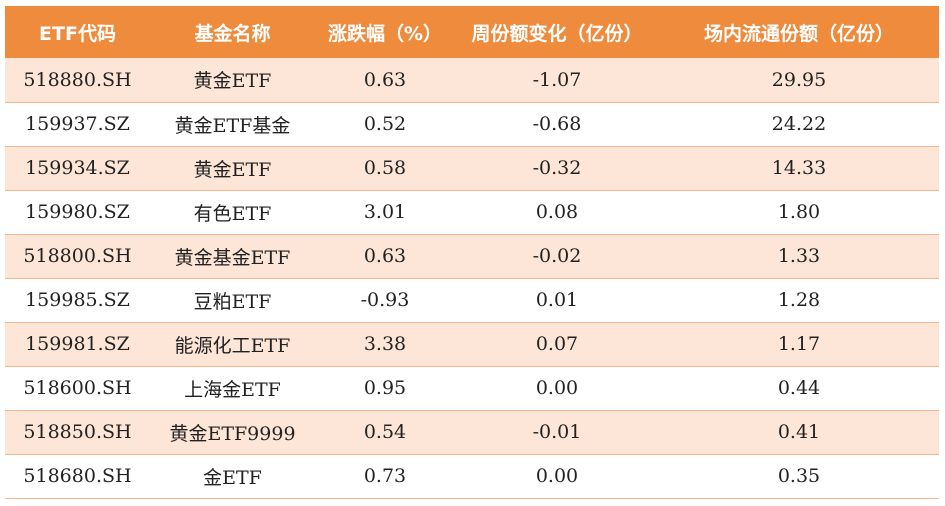 The width and height of the screenshot is (945, 506). What do you see at coordinates (232, 33) in the screenshot?
I see `header-fund-name: 基金名称` at bounding box center [232, 33].